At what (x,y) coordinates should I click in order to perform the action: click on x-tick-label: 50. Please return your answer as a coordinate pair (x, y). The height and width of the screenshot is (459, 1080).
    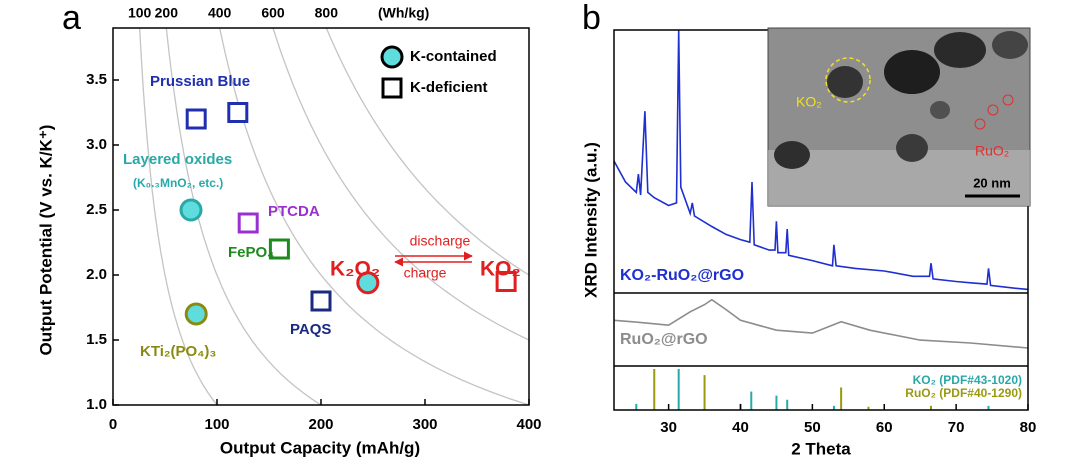
    Looking at the image, I should click on (812, 427).